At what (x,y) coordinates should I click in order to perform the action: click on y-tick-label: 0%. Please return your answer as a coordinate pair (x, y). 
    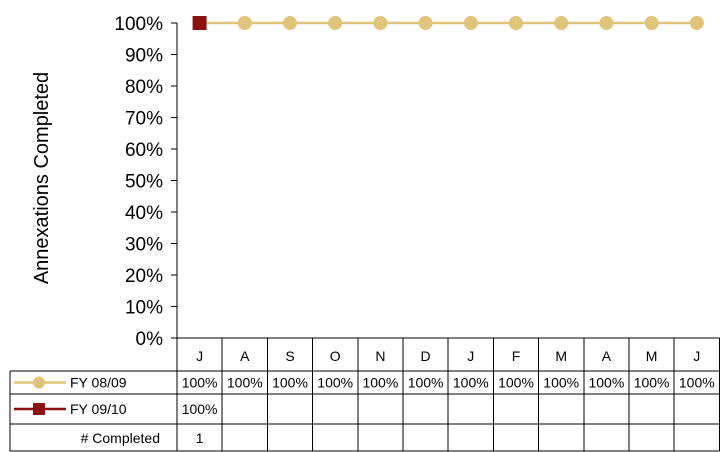
    Looking at the image, I should click on (150, 339).